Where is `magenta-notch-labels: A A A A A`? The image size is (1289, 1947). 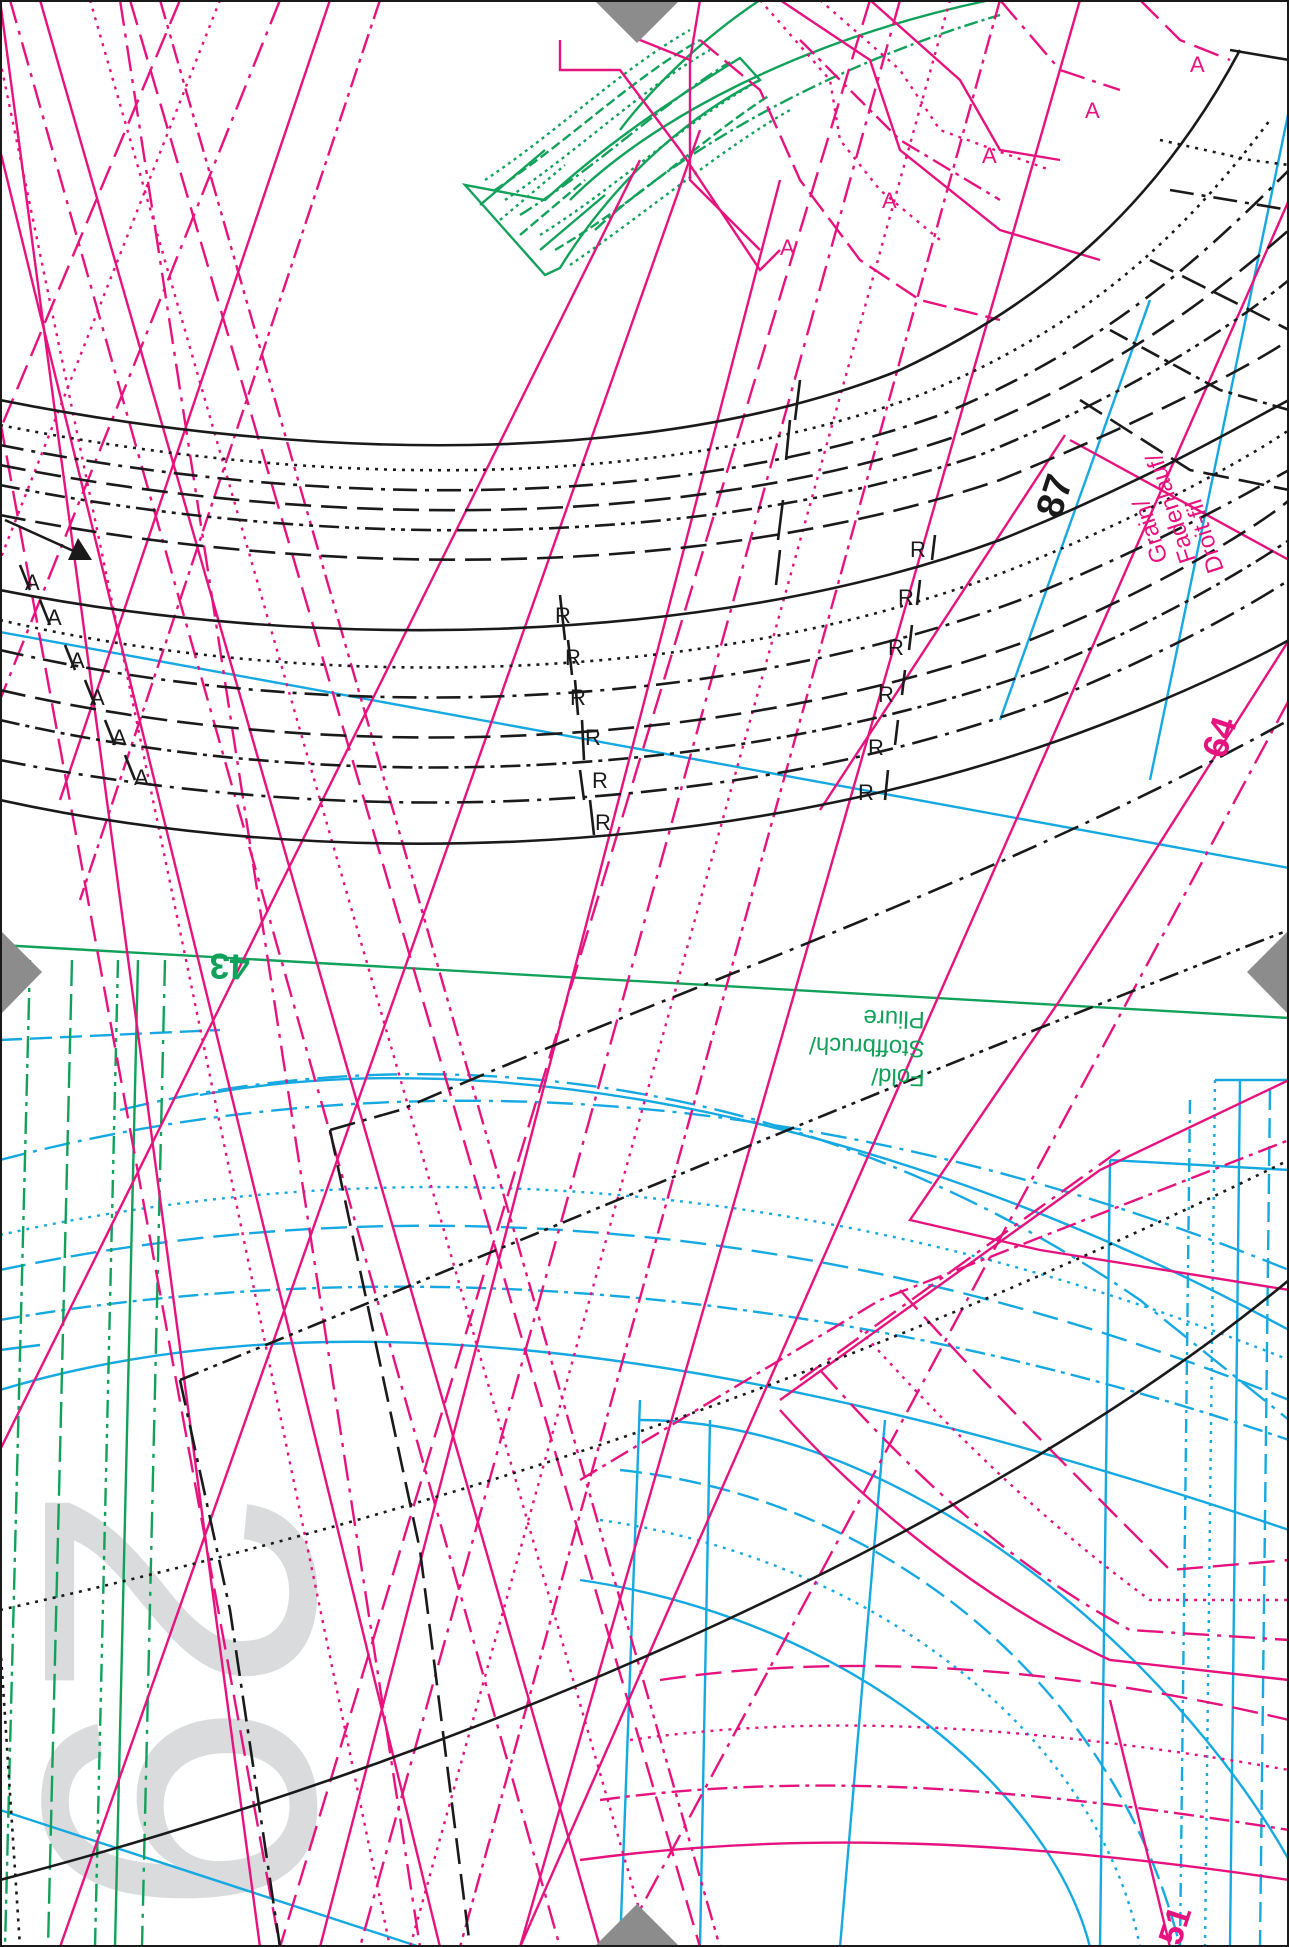
magenta-notch-labels: A A A A A is located at coordinates (992, 156).